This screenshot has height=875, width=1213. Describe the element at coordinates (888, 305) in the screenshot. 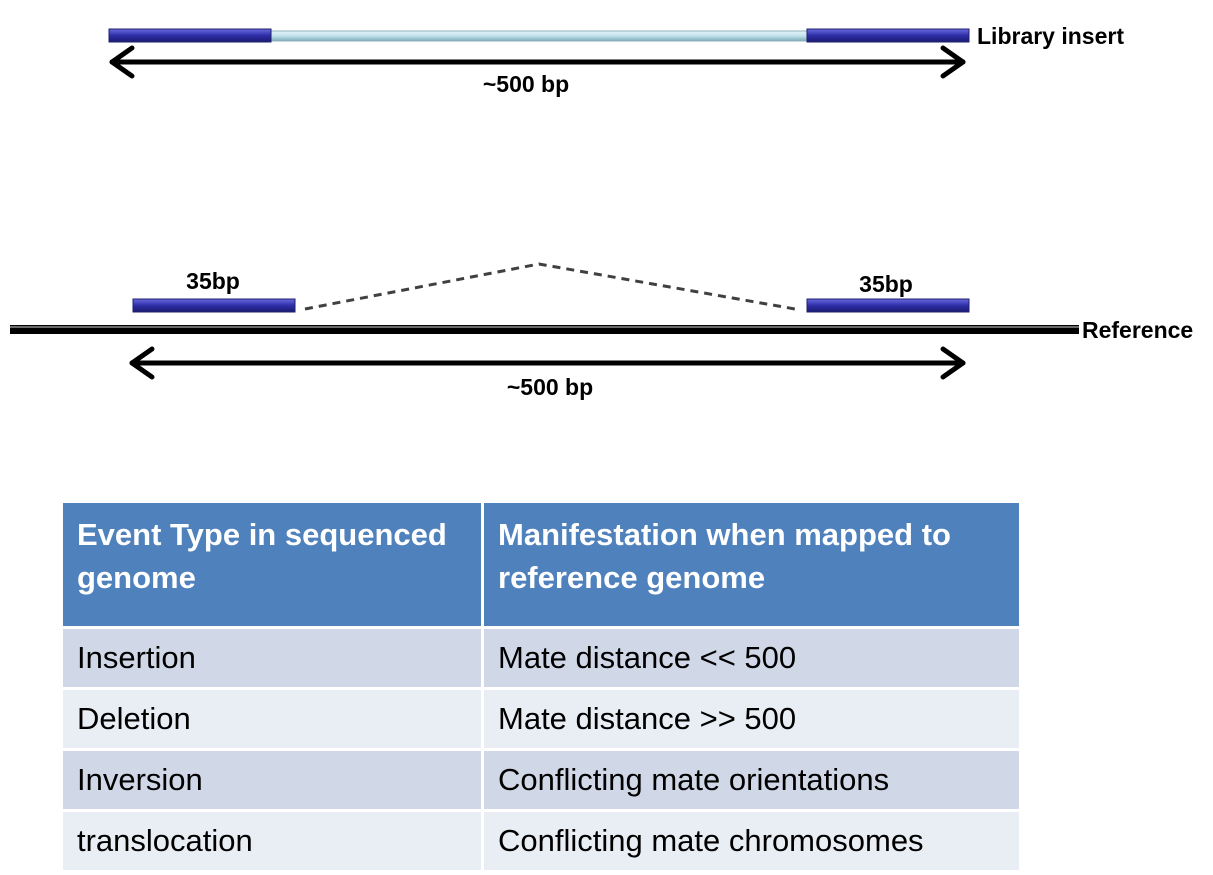

I see `mapped-right-read` at that location.